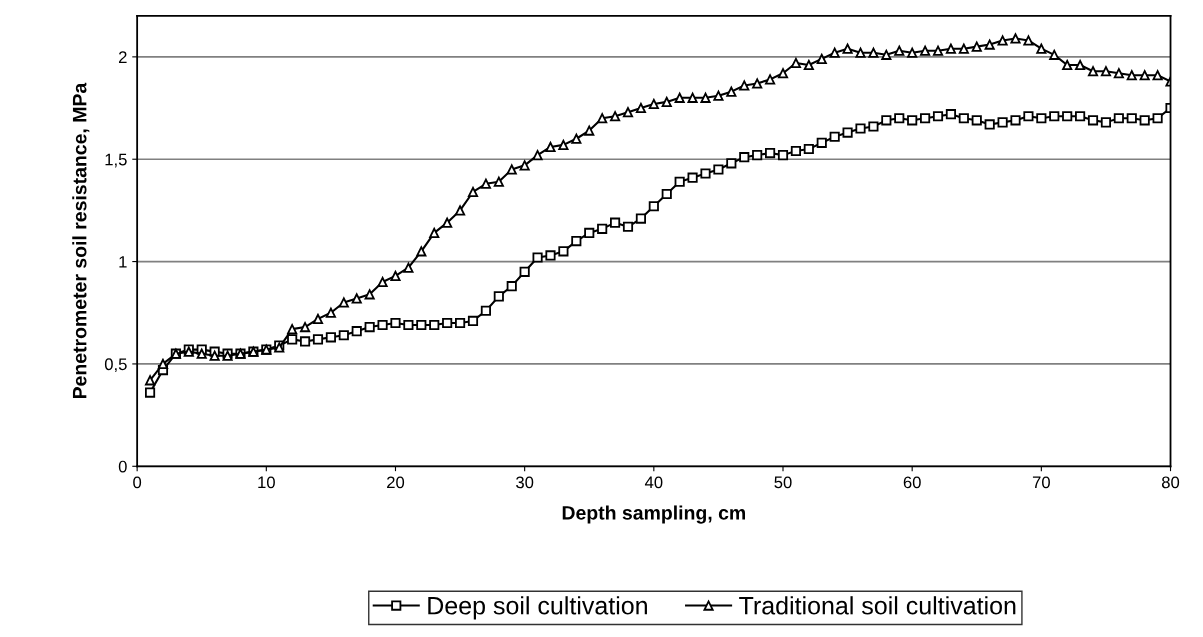 The height and width of the screenshot is (637, 1203). What do you see at coordinates (122, 466) in the screenshot?
I see `y-tick-label: 0` at bounding box center [122, 466].